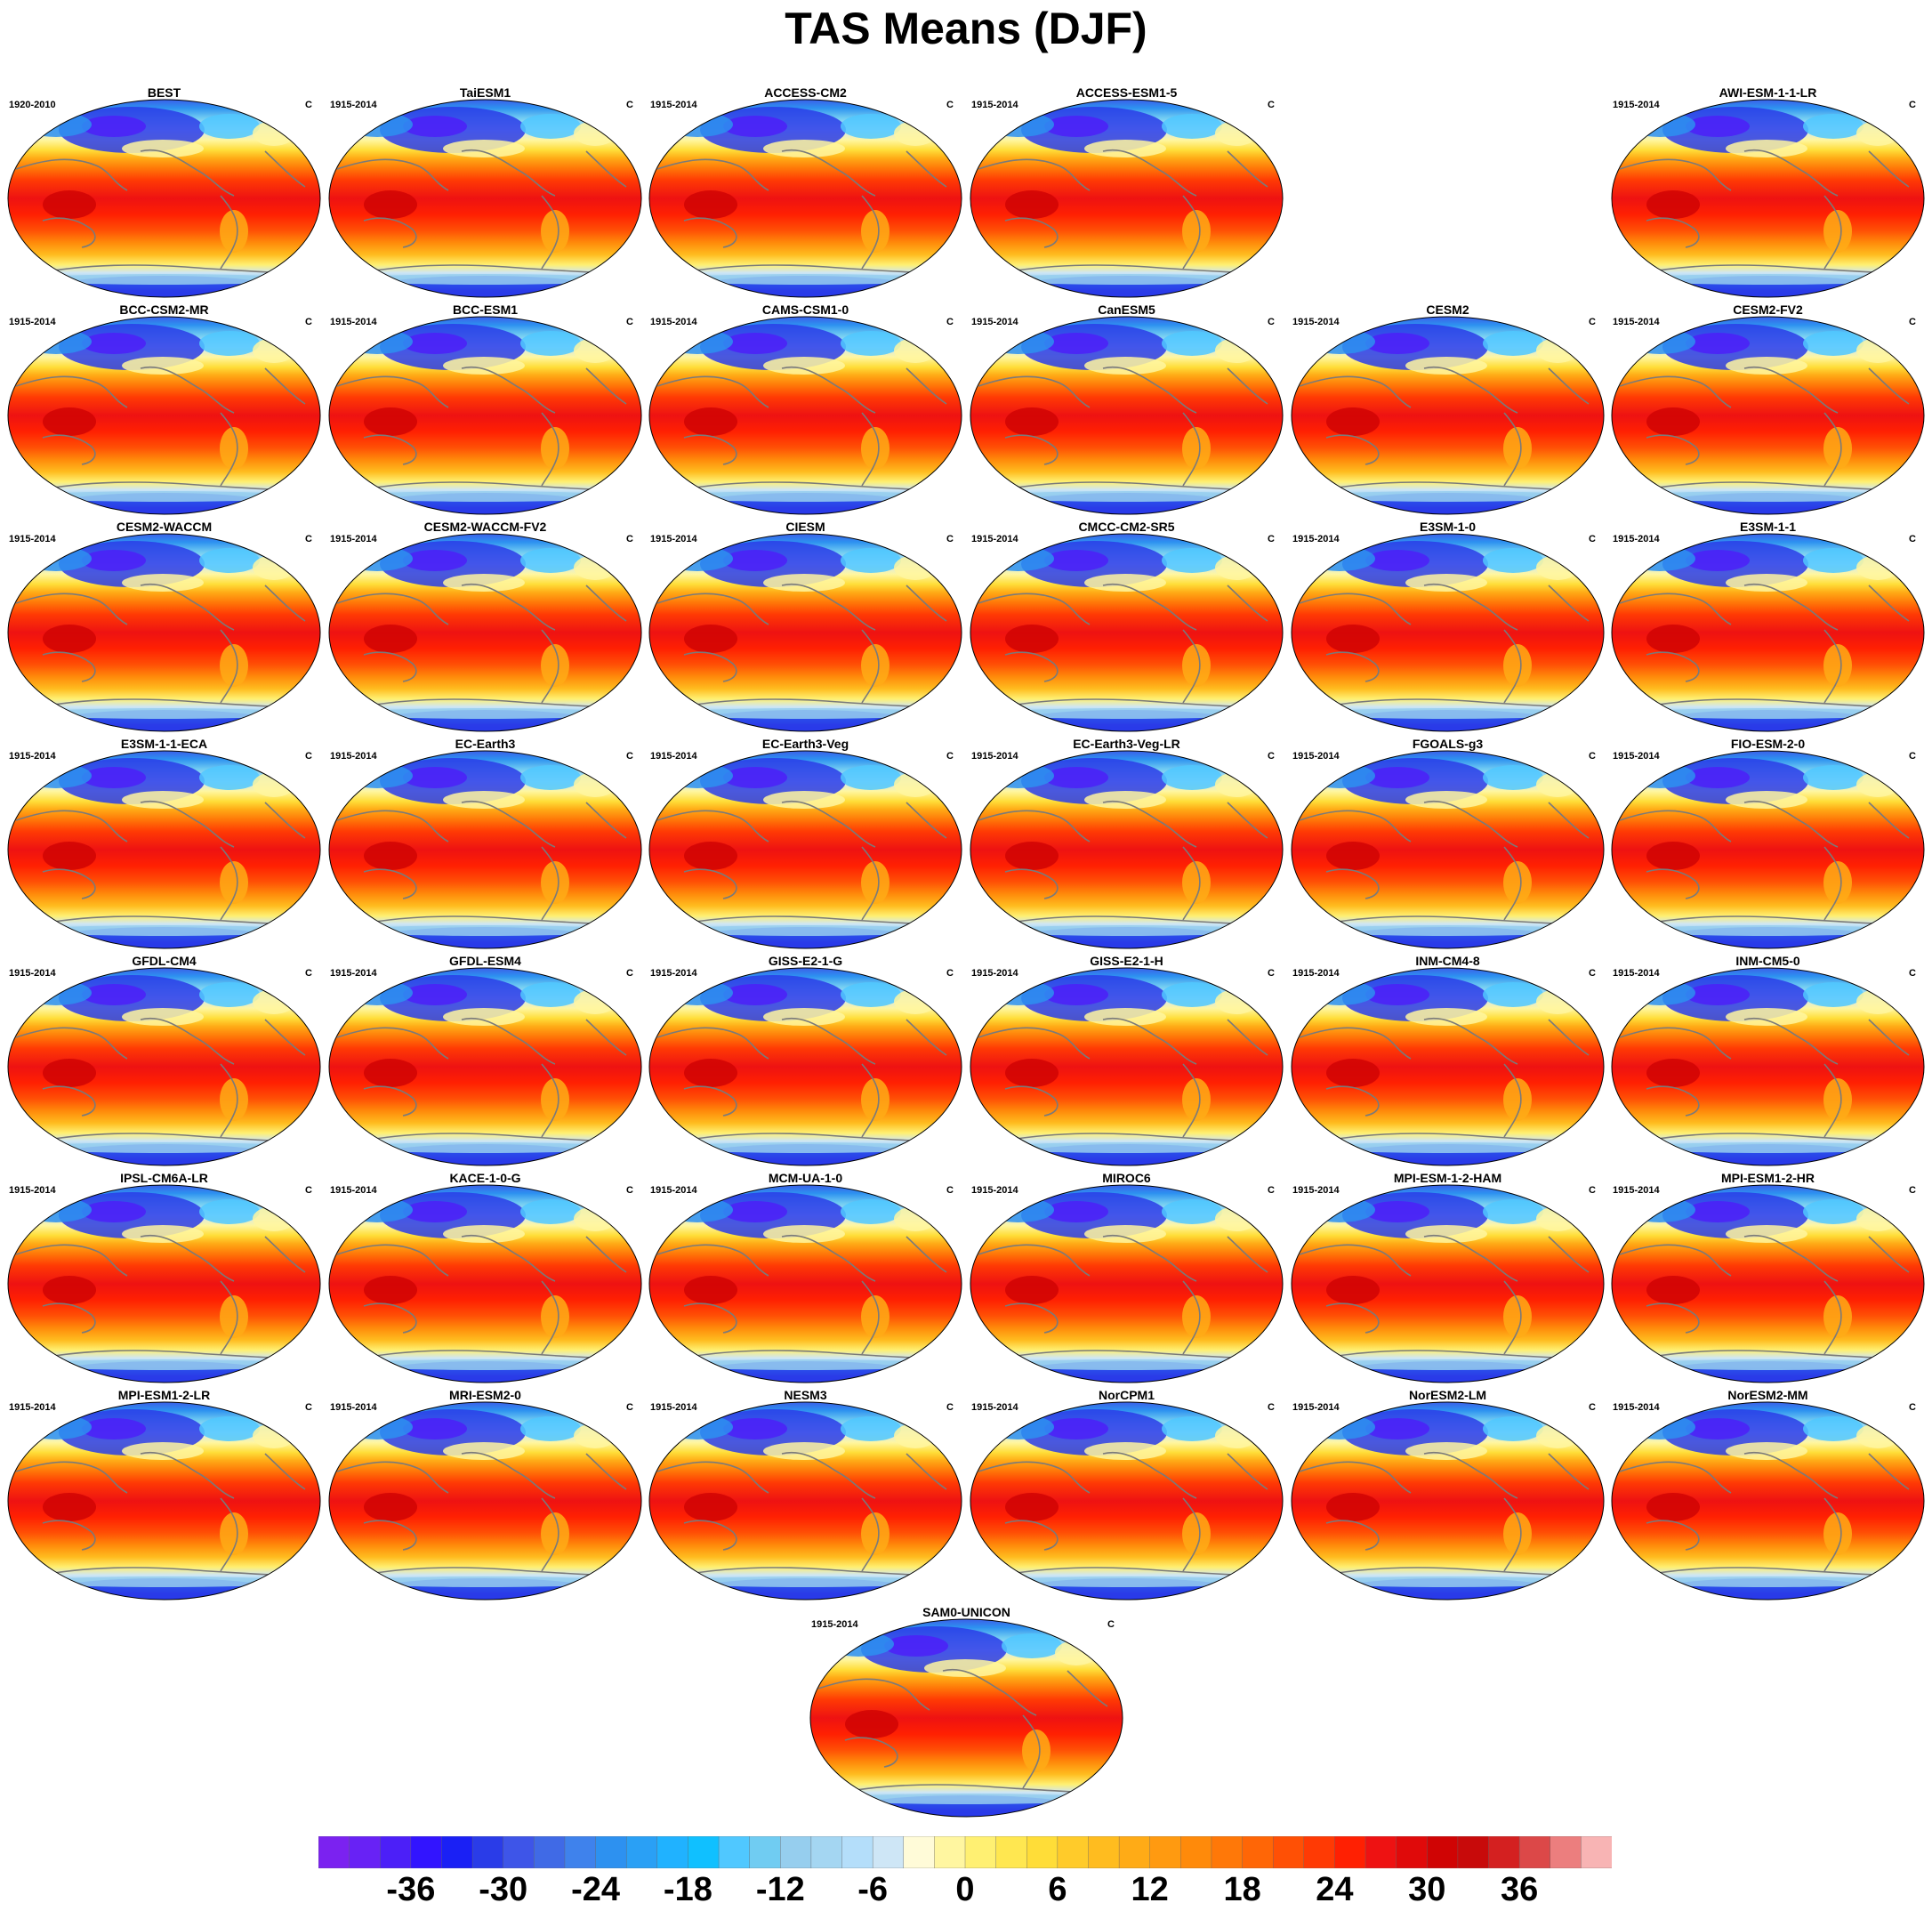 Image resolution: width=1932 pixels, height=1911 pixels. I want to click on panel-title: FIO-ESM-2-0, so click(1768, 744).